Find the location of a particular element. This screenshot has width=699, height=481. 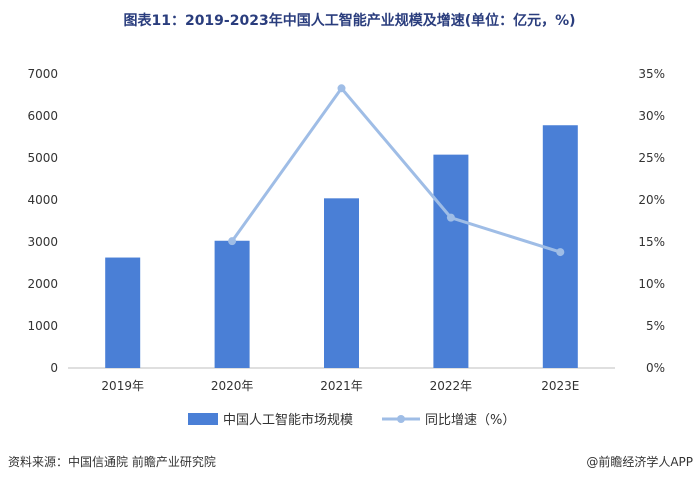

y-tick-label: 4000 is located at coordinates (42, 200).